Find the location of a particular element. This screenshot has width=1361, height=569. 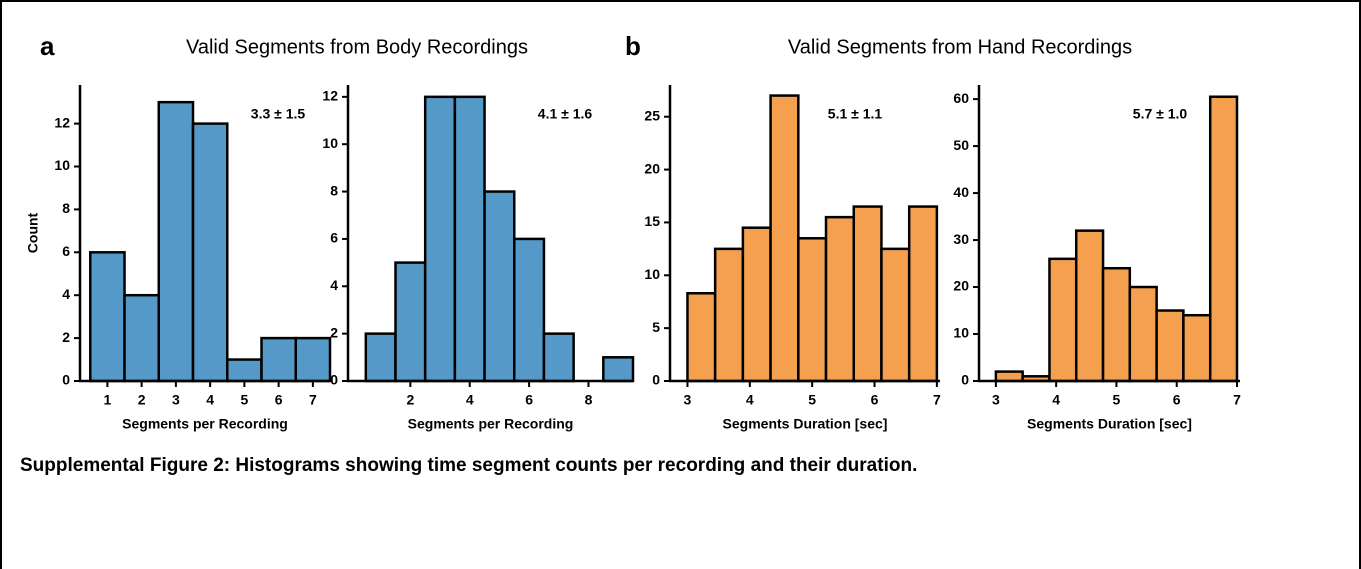

annotation: 5.1 ± 1.1 is located at coordinates (855, 114).